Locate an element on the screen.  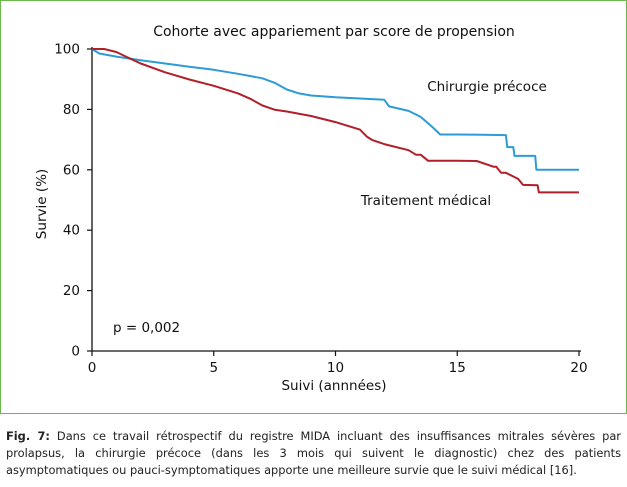
y-tick-label: 40 is located at coordinates (71, 231).